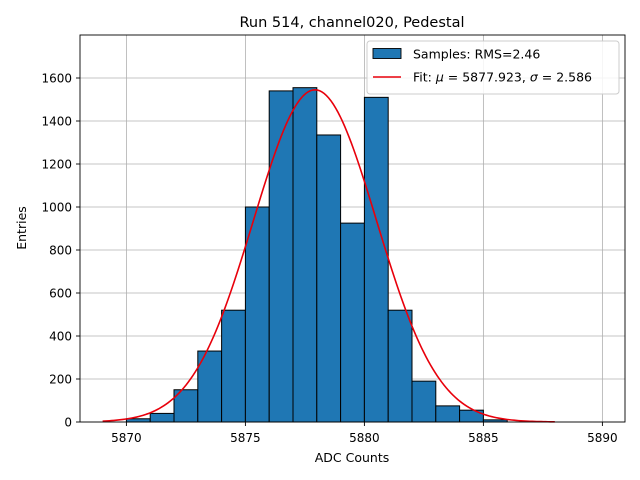  I want to click on y-tick-label: 400, so click(60, 336).